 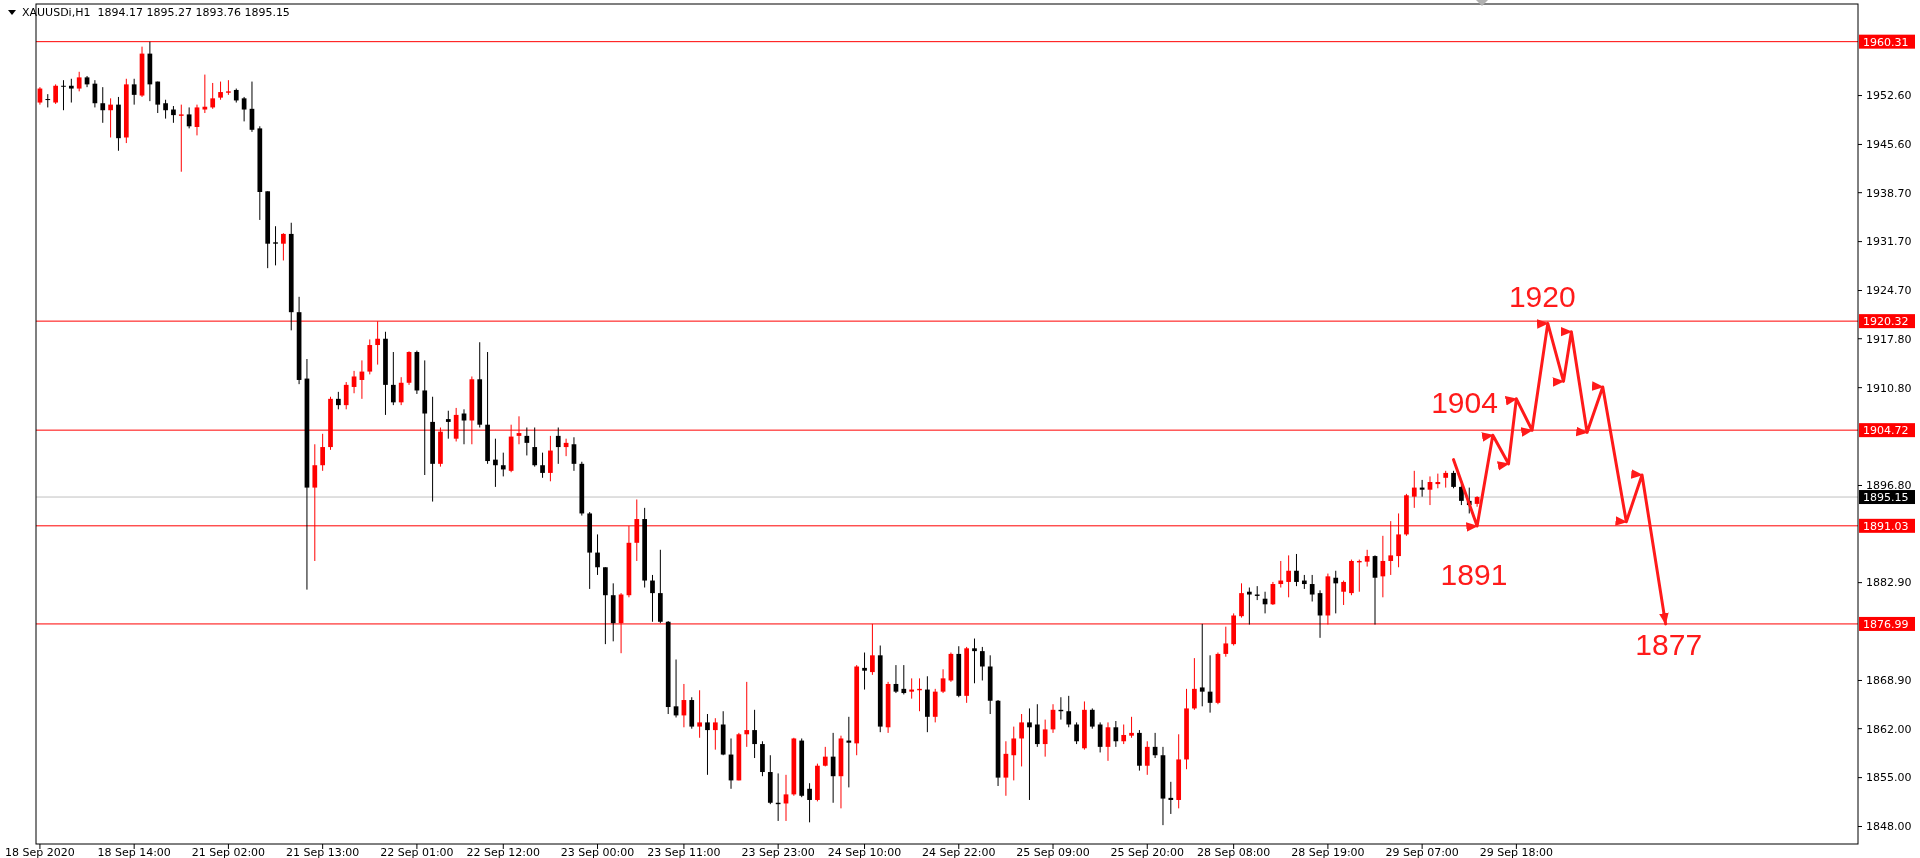 What do you see at coordinates (1886, 526) in the screenshot?
I see `ref-line-label: 1891.03` at bounding box center [1886, 526].